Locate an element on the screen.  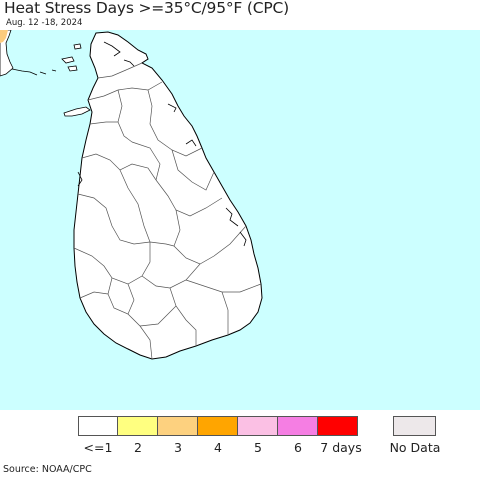
legend-label-5: 5 is located at coordinates (258, 447).